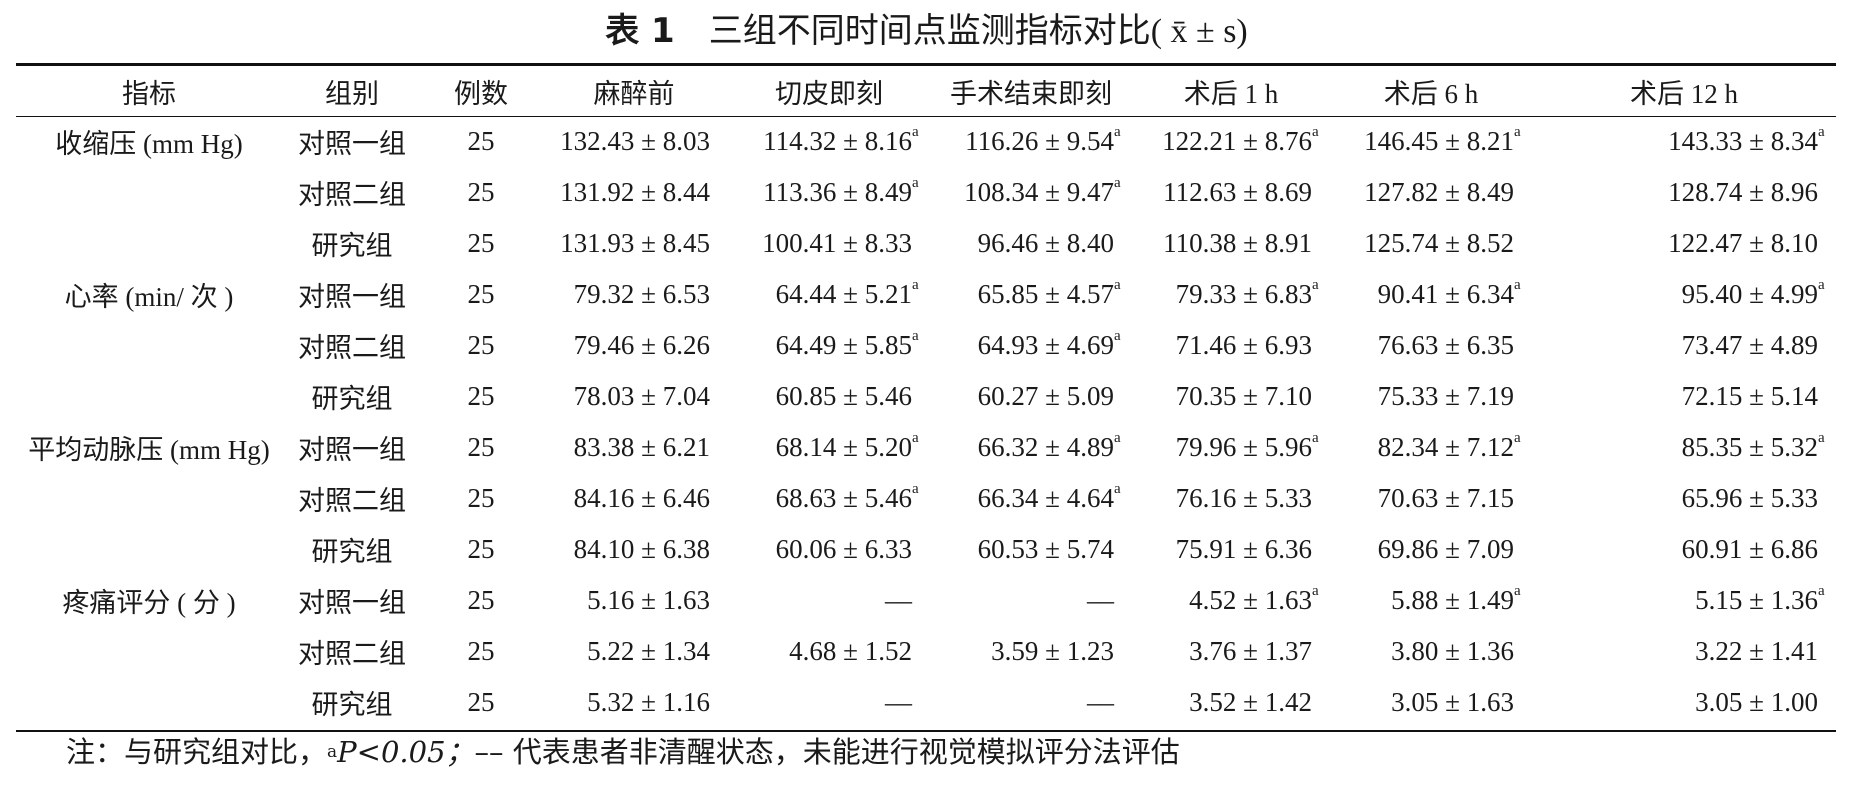  I want to click on column-header: 指标, so click(149, 93).